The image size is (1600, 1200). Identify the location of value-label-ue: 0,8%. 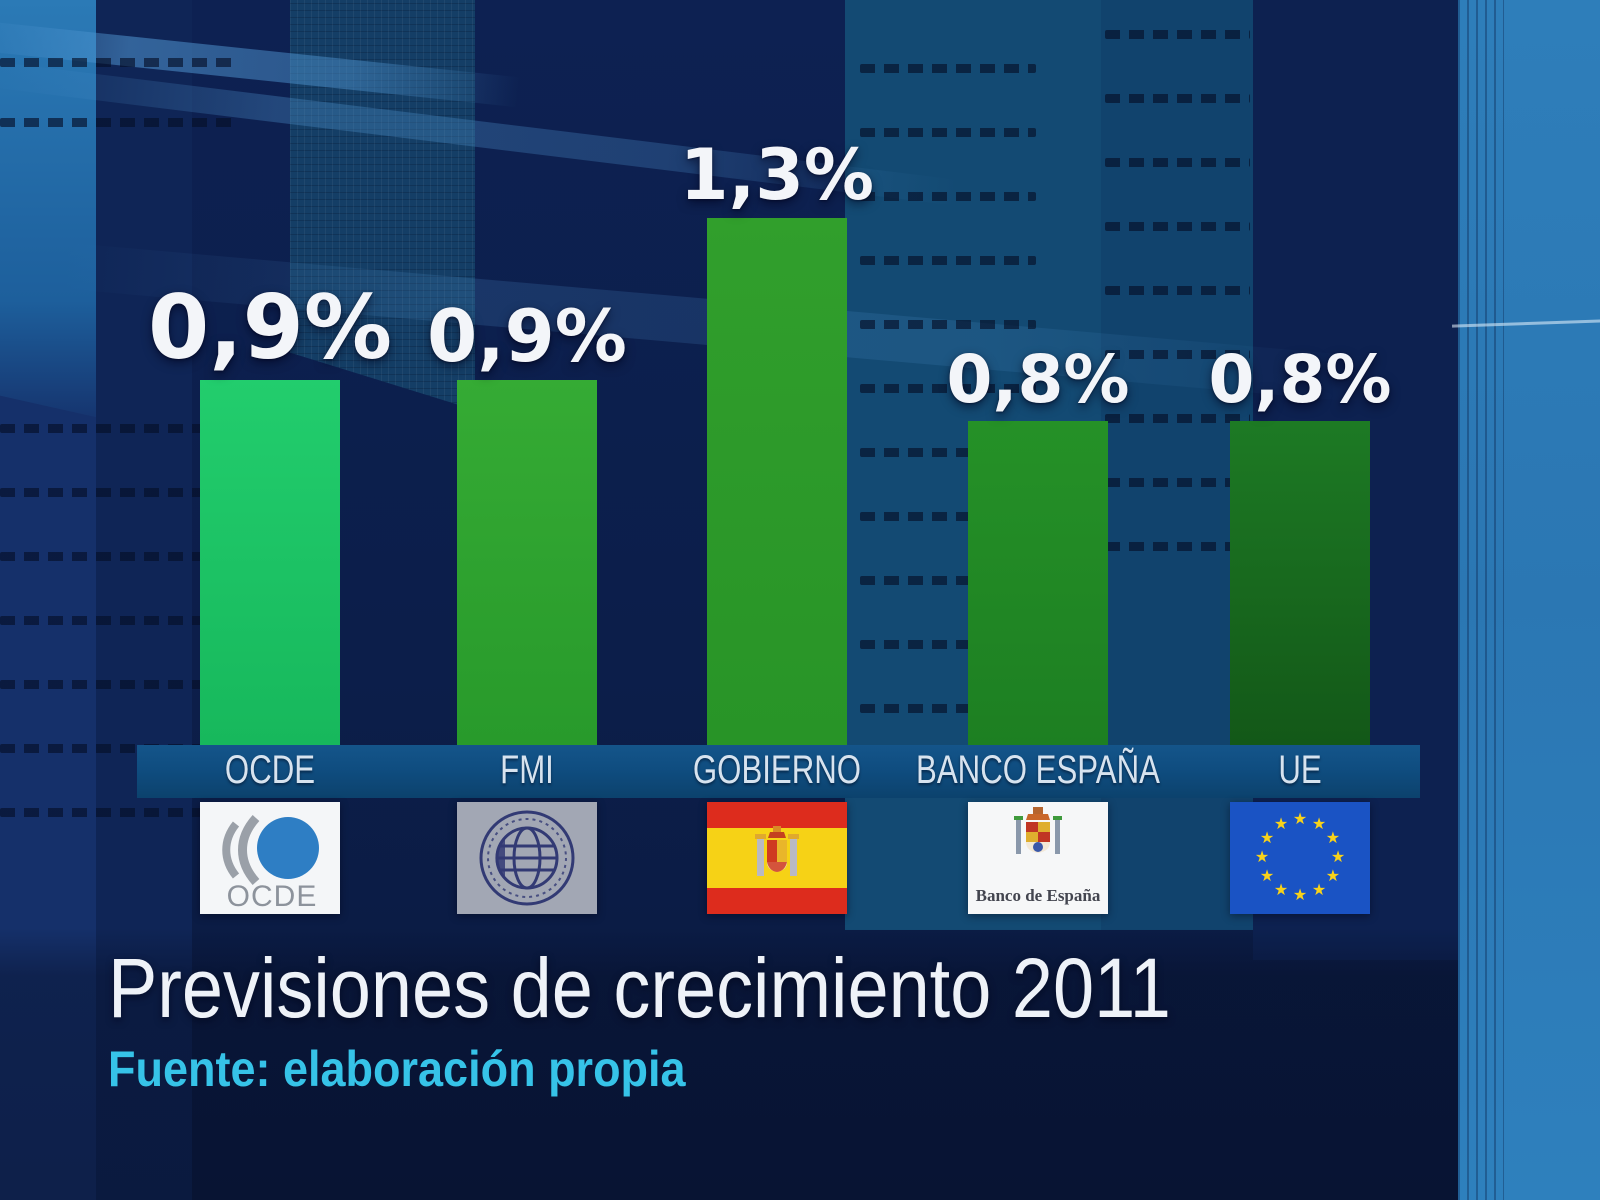
(1300, 379).